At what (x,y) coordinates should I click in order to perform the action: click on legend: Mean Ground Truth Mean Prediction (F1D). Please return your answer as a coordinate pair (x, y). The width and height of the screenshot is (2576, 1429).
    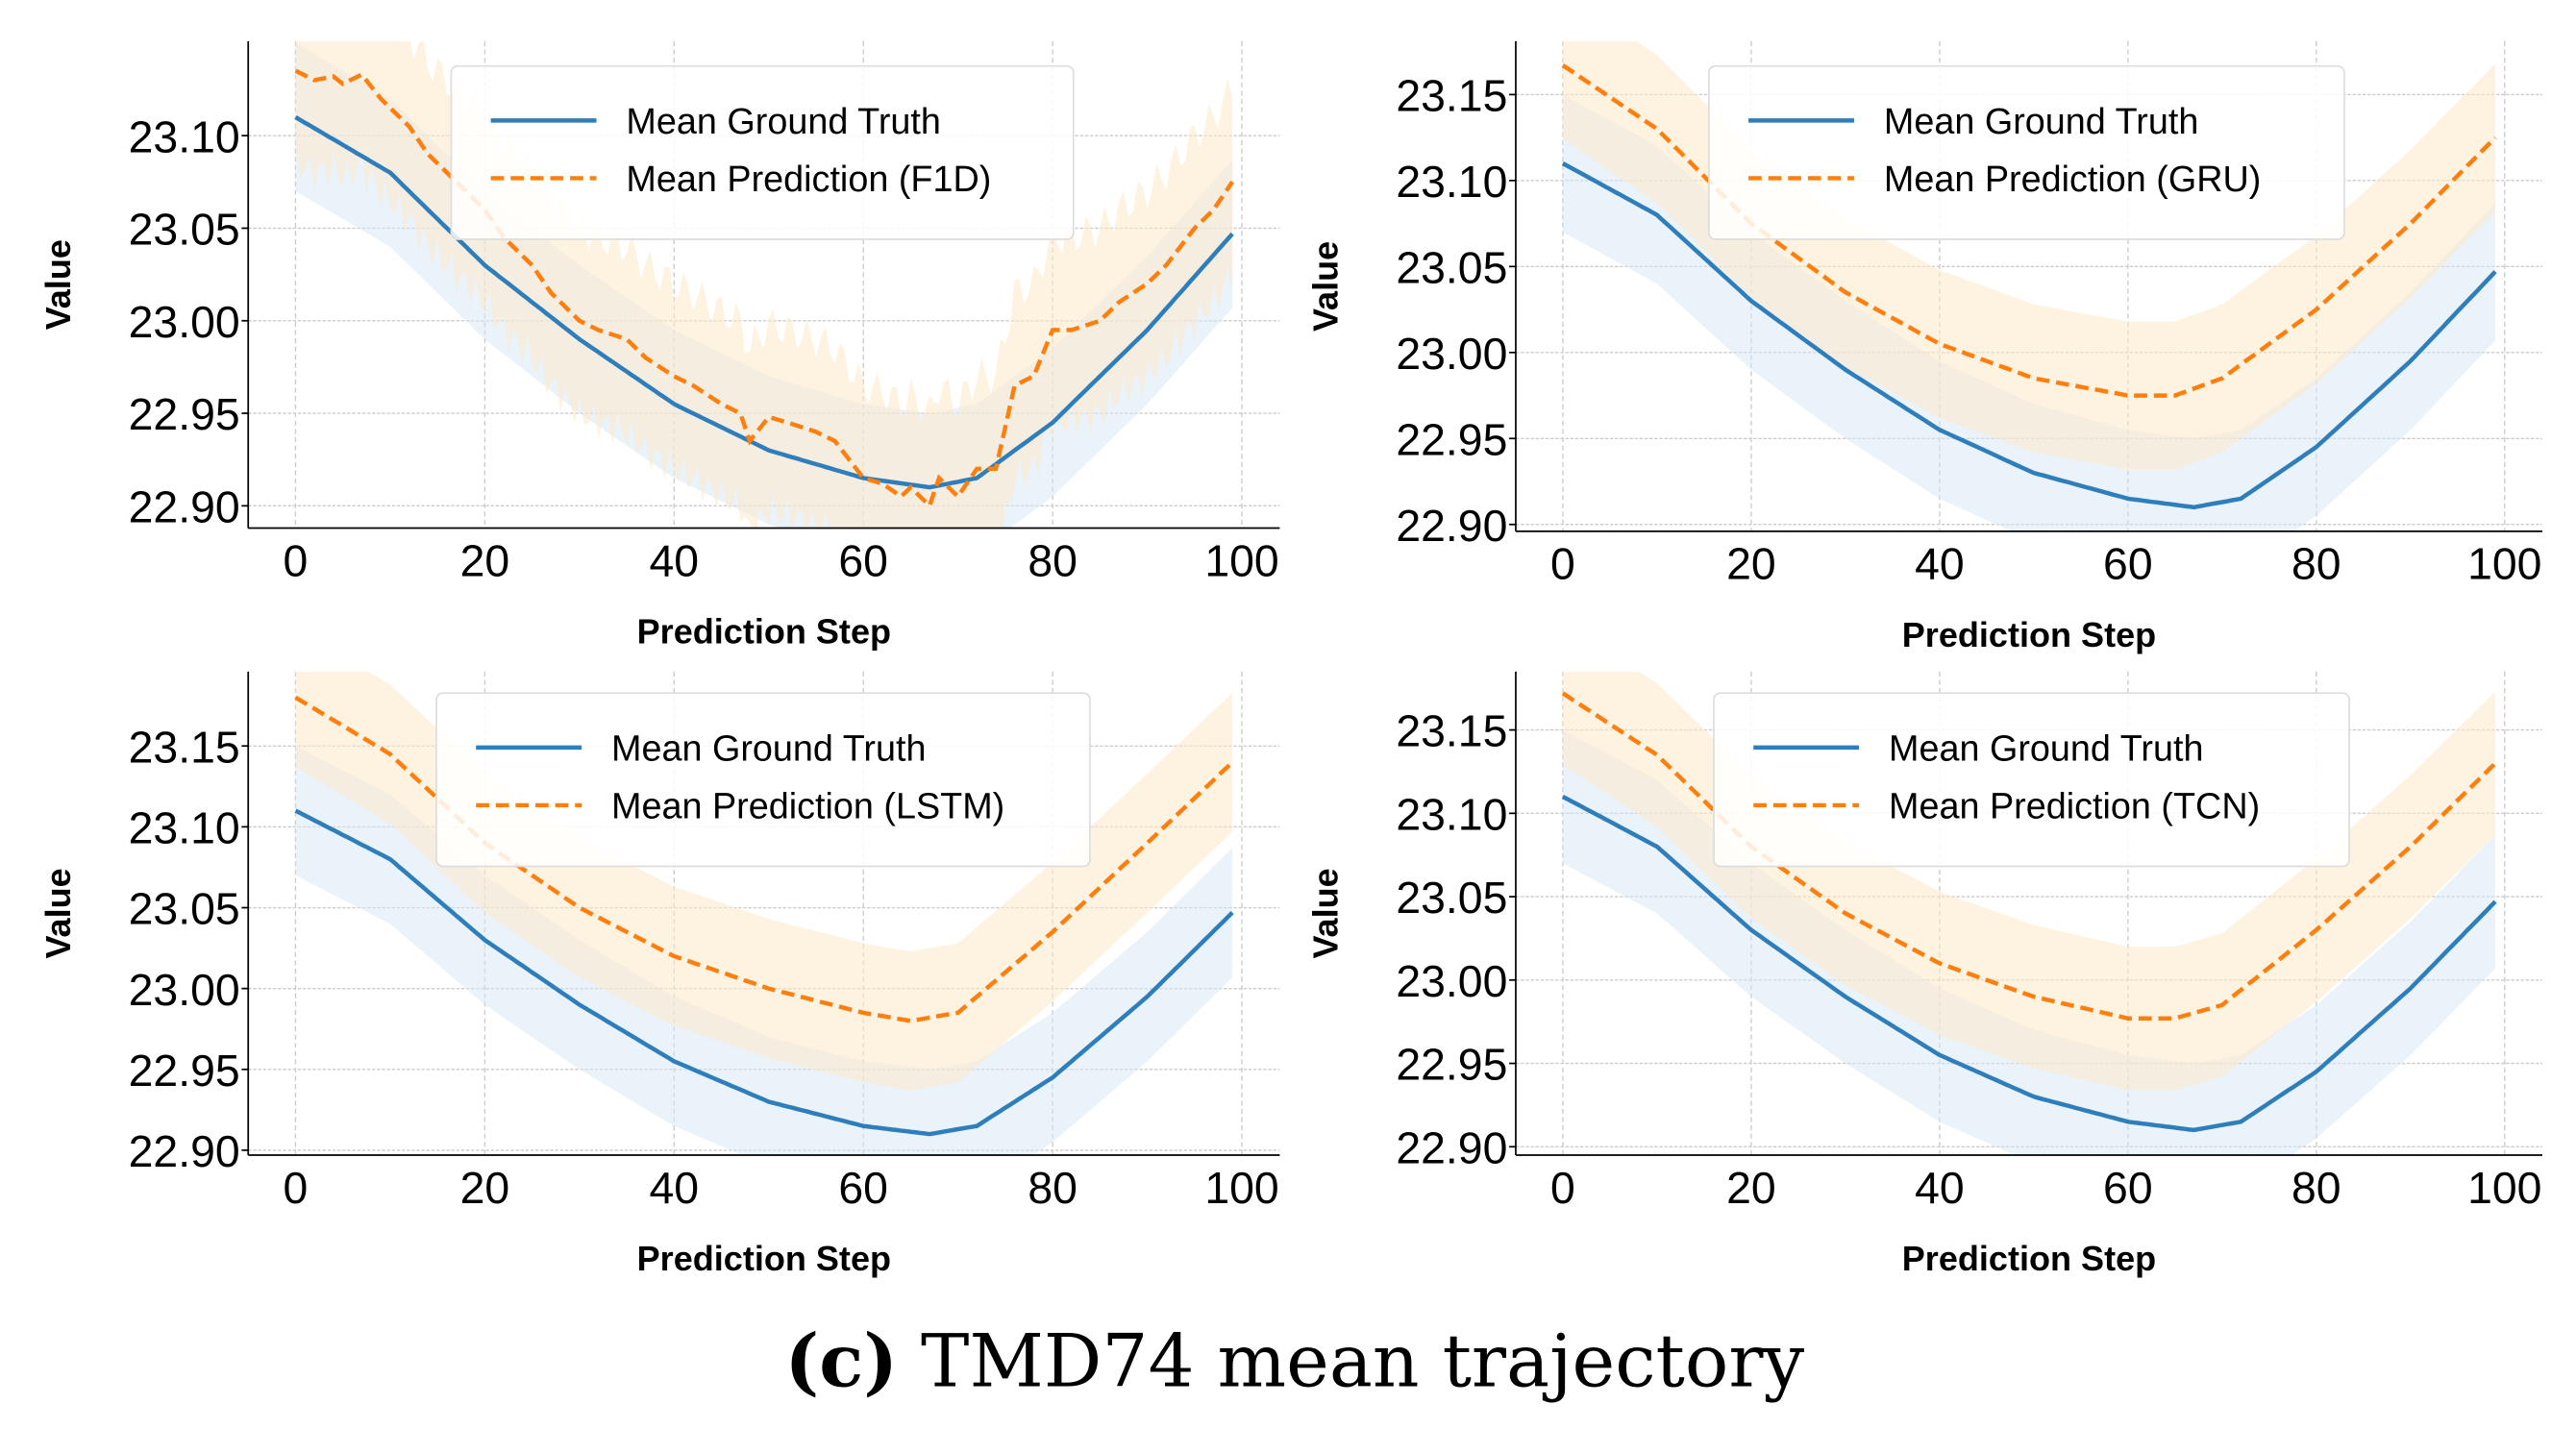
    Looking at the image, I should click on (762, 152).